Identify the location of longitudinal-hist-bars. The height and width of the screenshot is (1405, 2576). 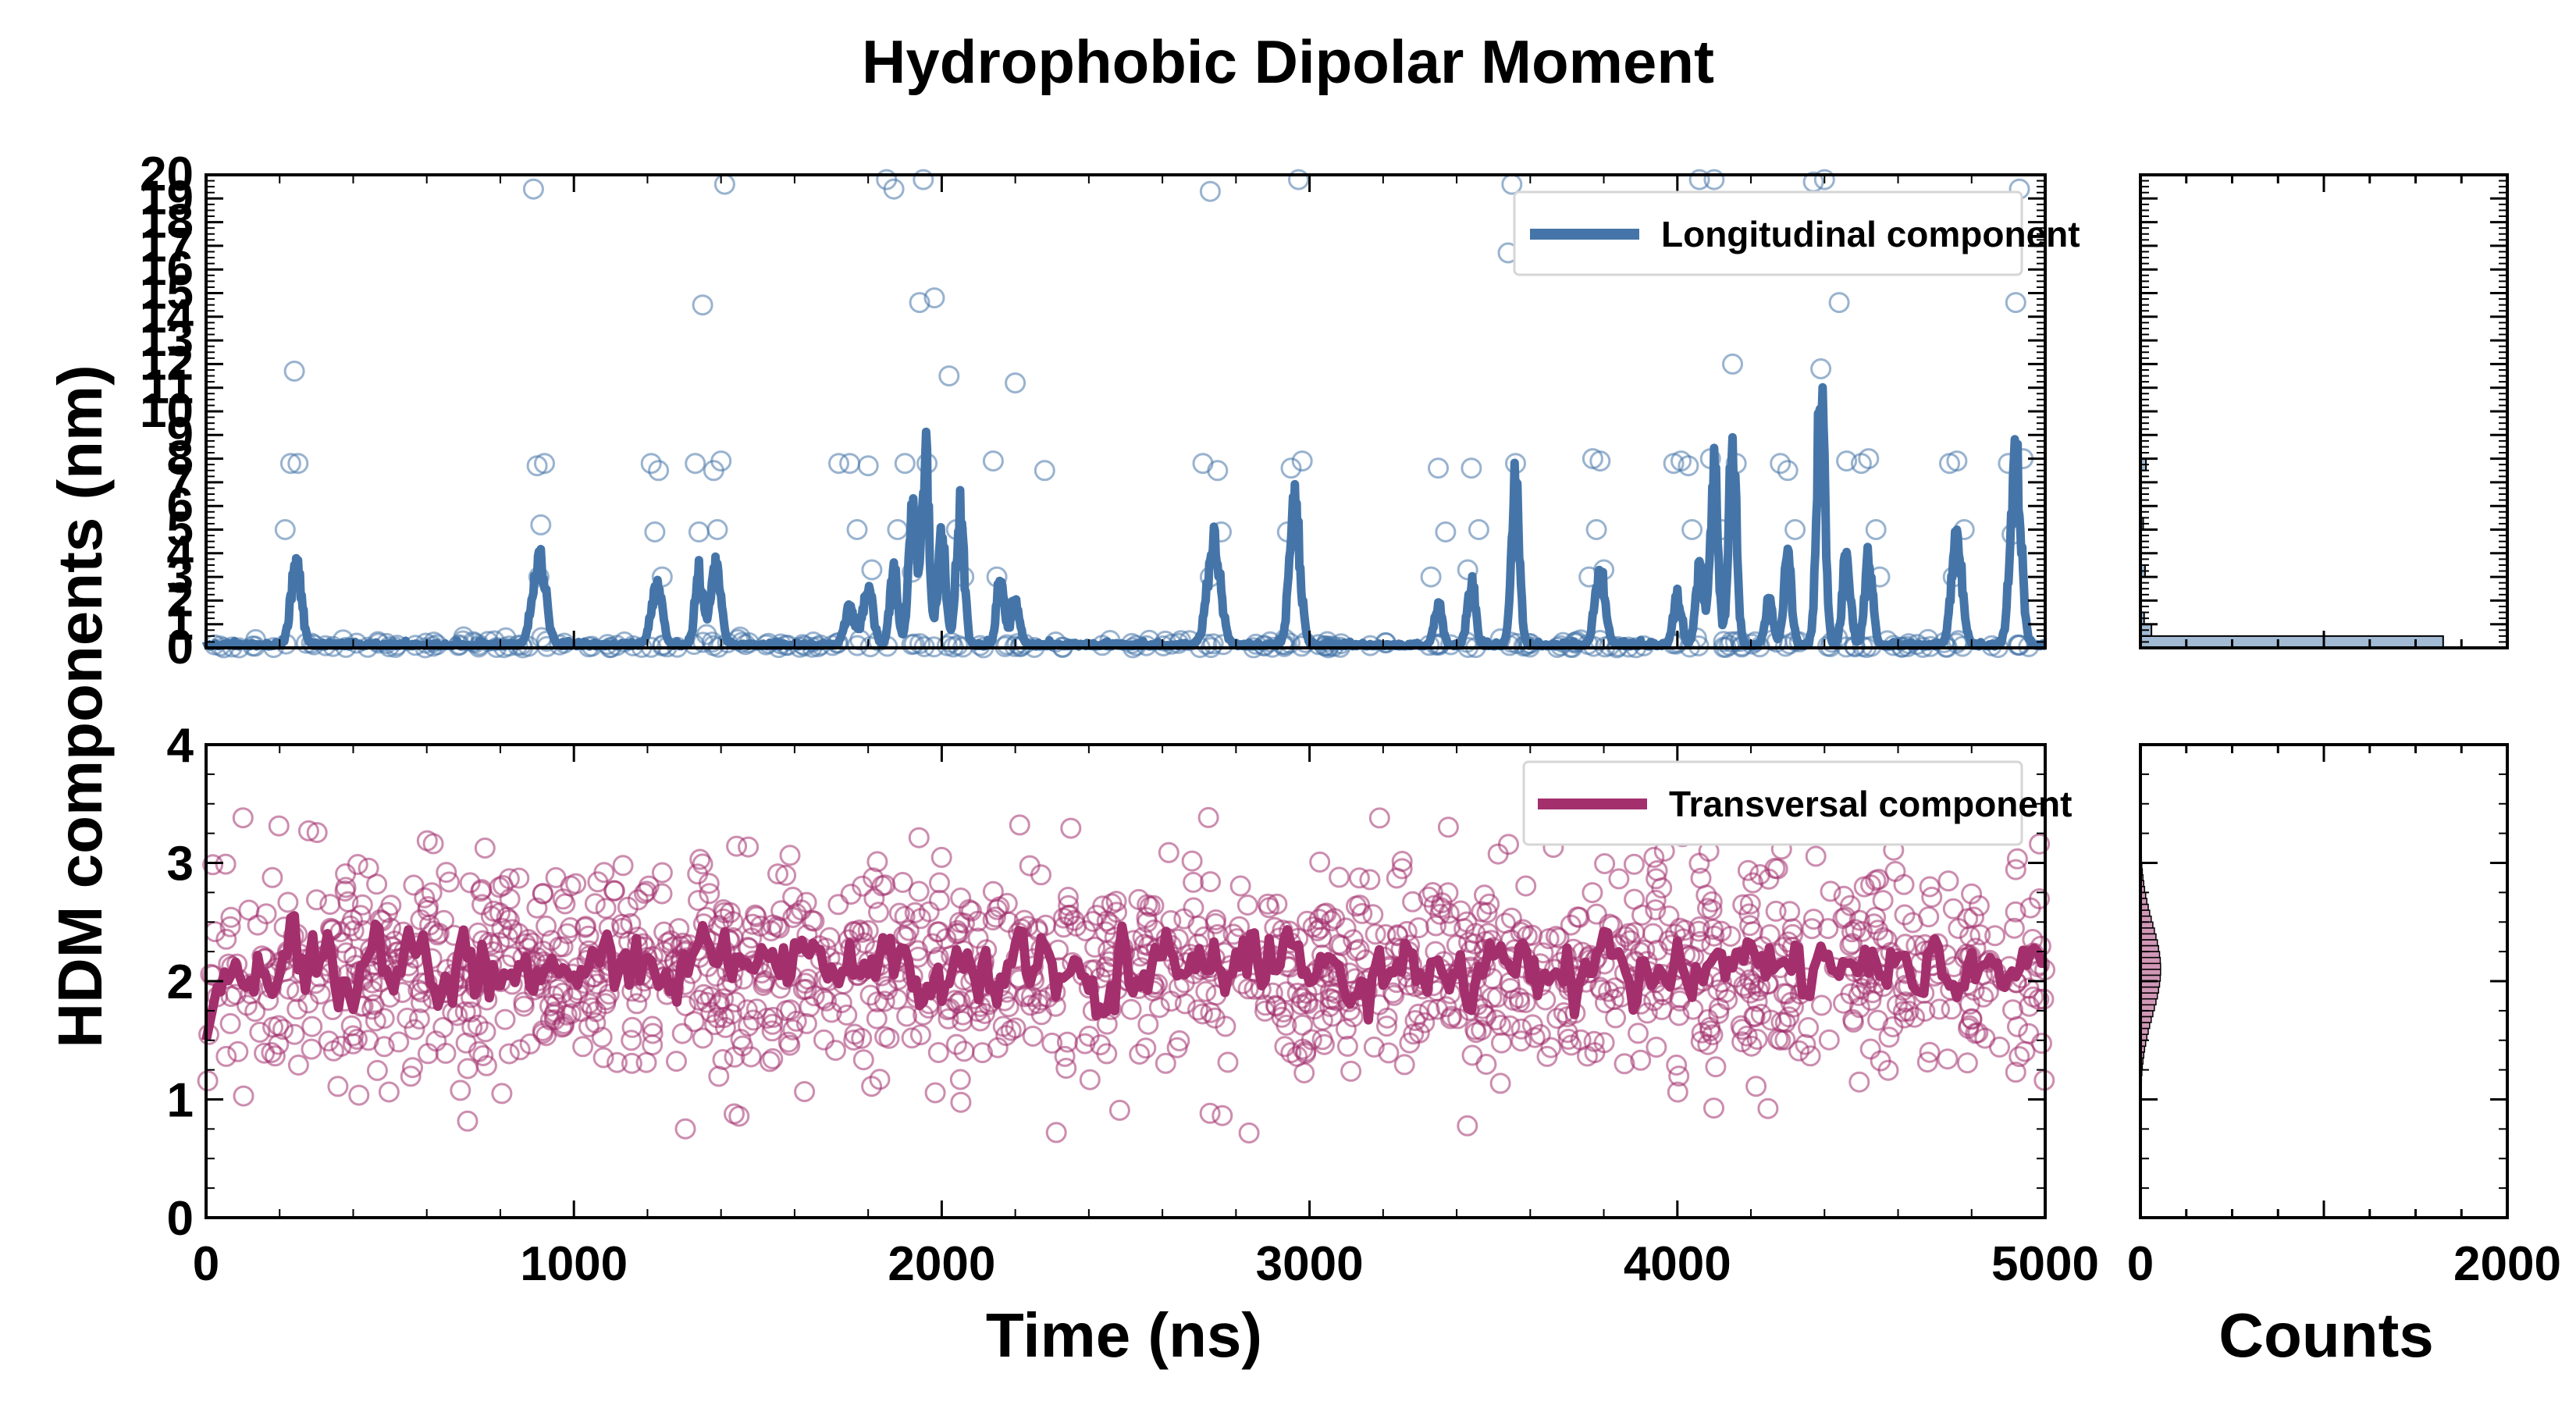
(2292, 553).